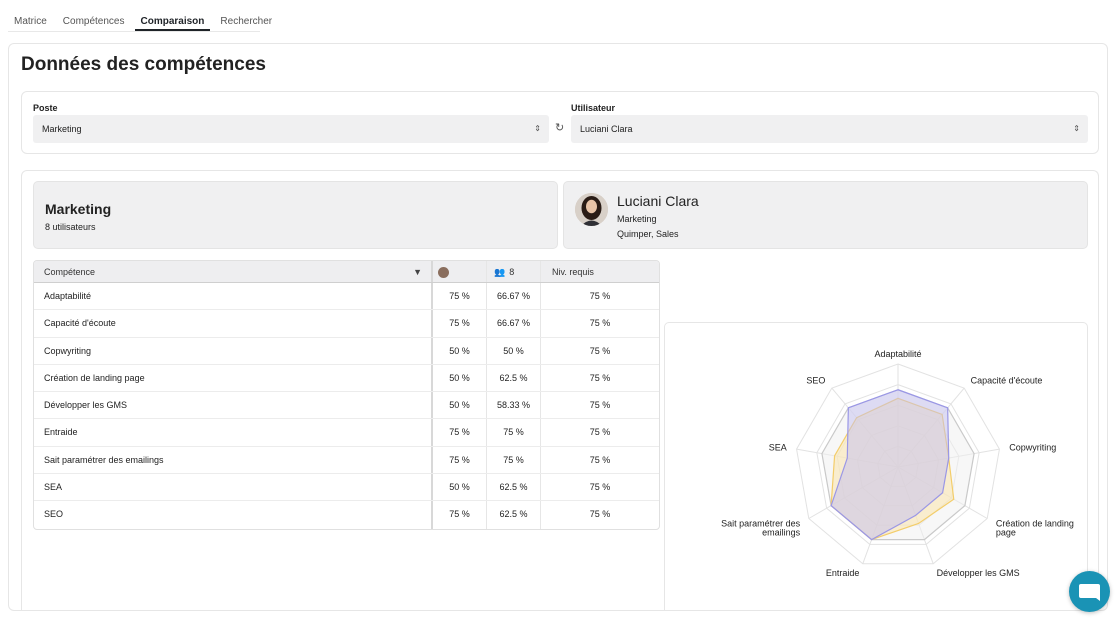 The image size is (1120, 622). I want to click on position-card: Marketing 8 utilisateurs, so click(295, 215).